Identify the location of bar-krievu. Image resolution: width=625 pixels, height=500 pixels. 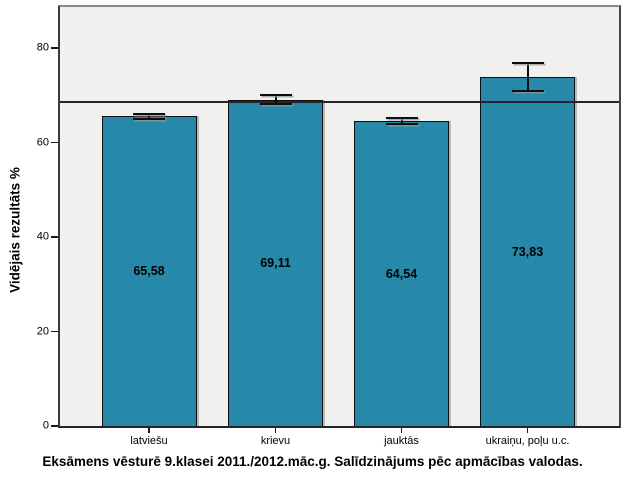
(275, 262).